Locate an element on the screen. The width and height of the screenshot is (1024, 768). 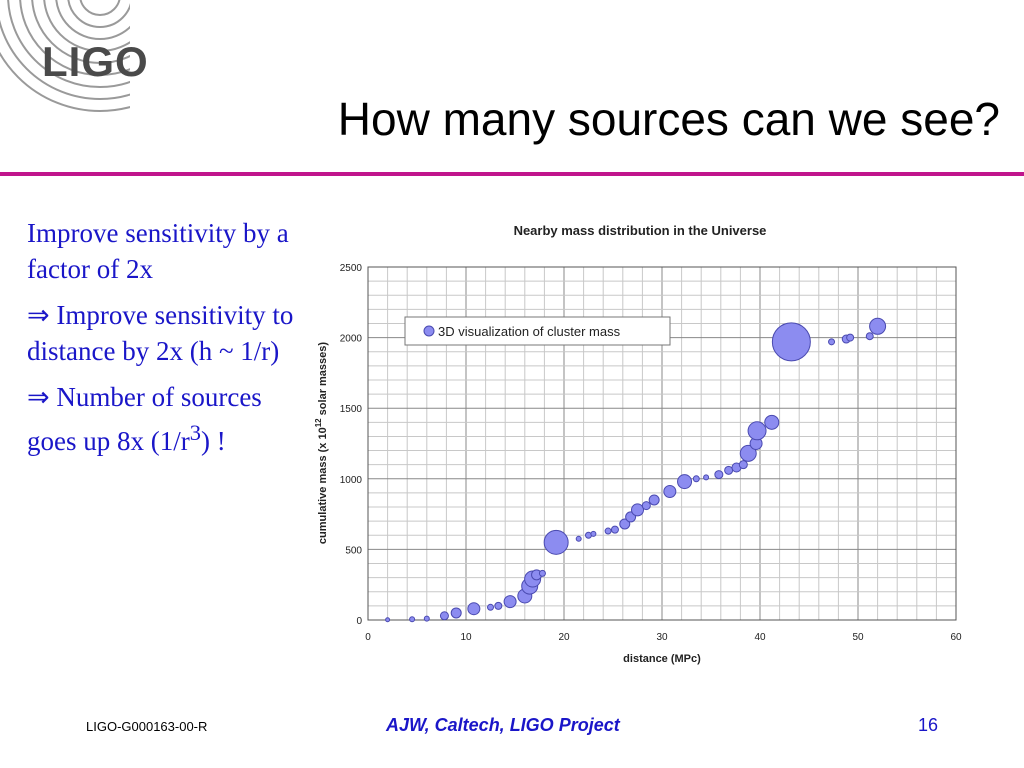
x-axis-ticks: 0 10 20 30 40 50 60 is located at coordinates (663, 637).